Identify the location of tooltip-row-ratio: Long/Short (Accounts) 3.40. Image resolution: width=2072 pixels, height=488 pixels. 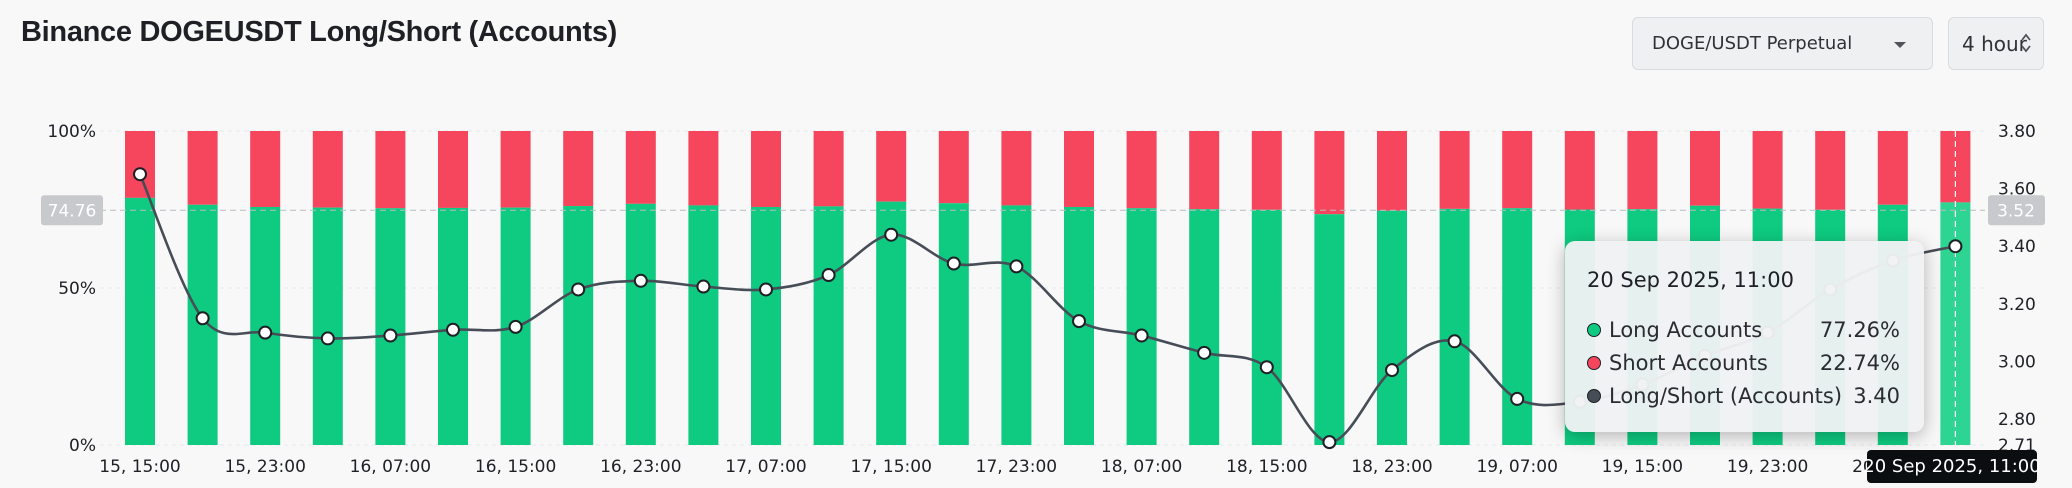
(1743, 395).